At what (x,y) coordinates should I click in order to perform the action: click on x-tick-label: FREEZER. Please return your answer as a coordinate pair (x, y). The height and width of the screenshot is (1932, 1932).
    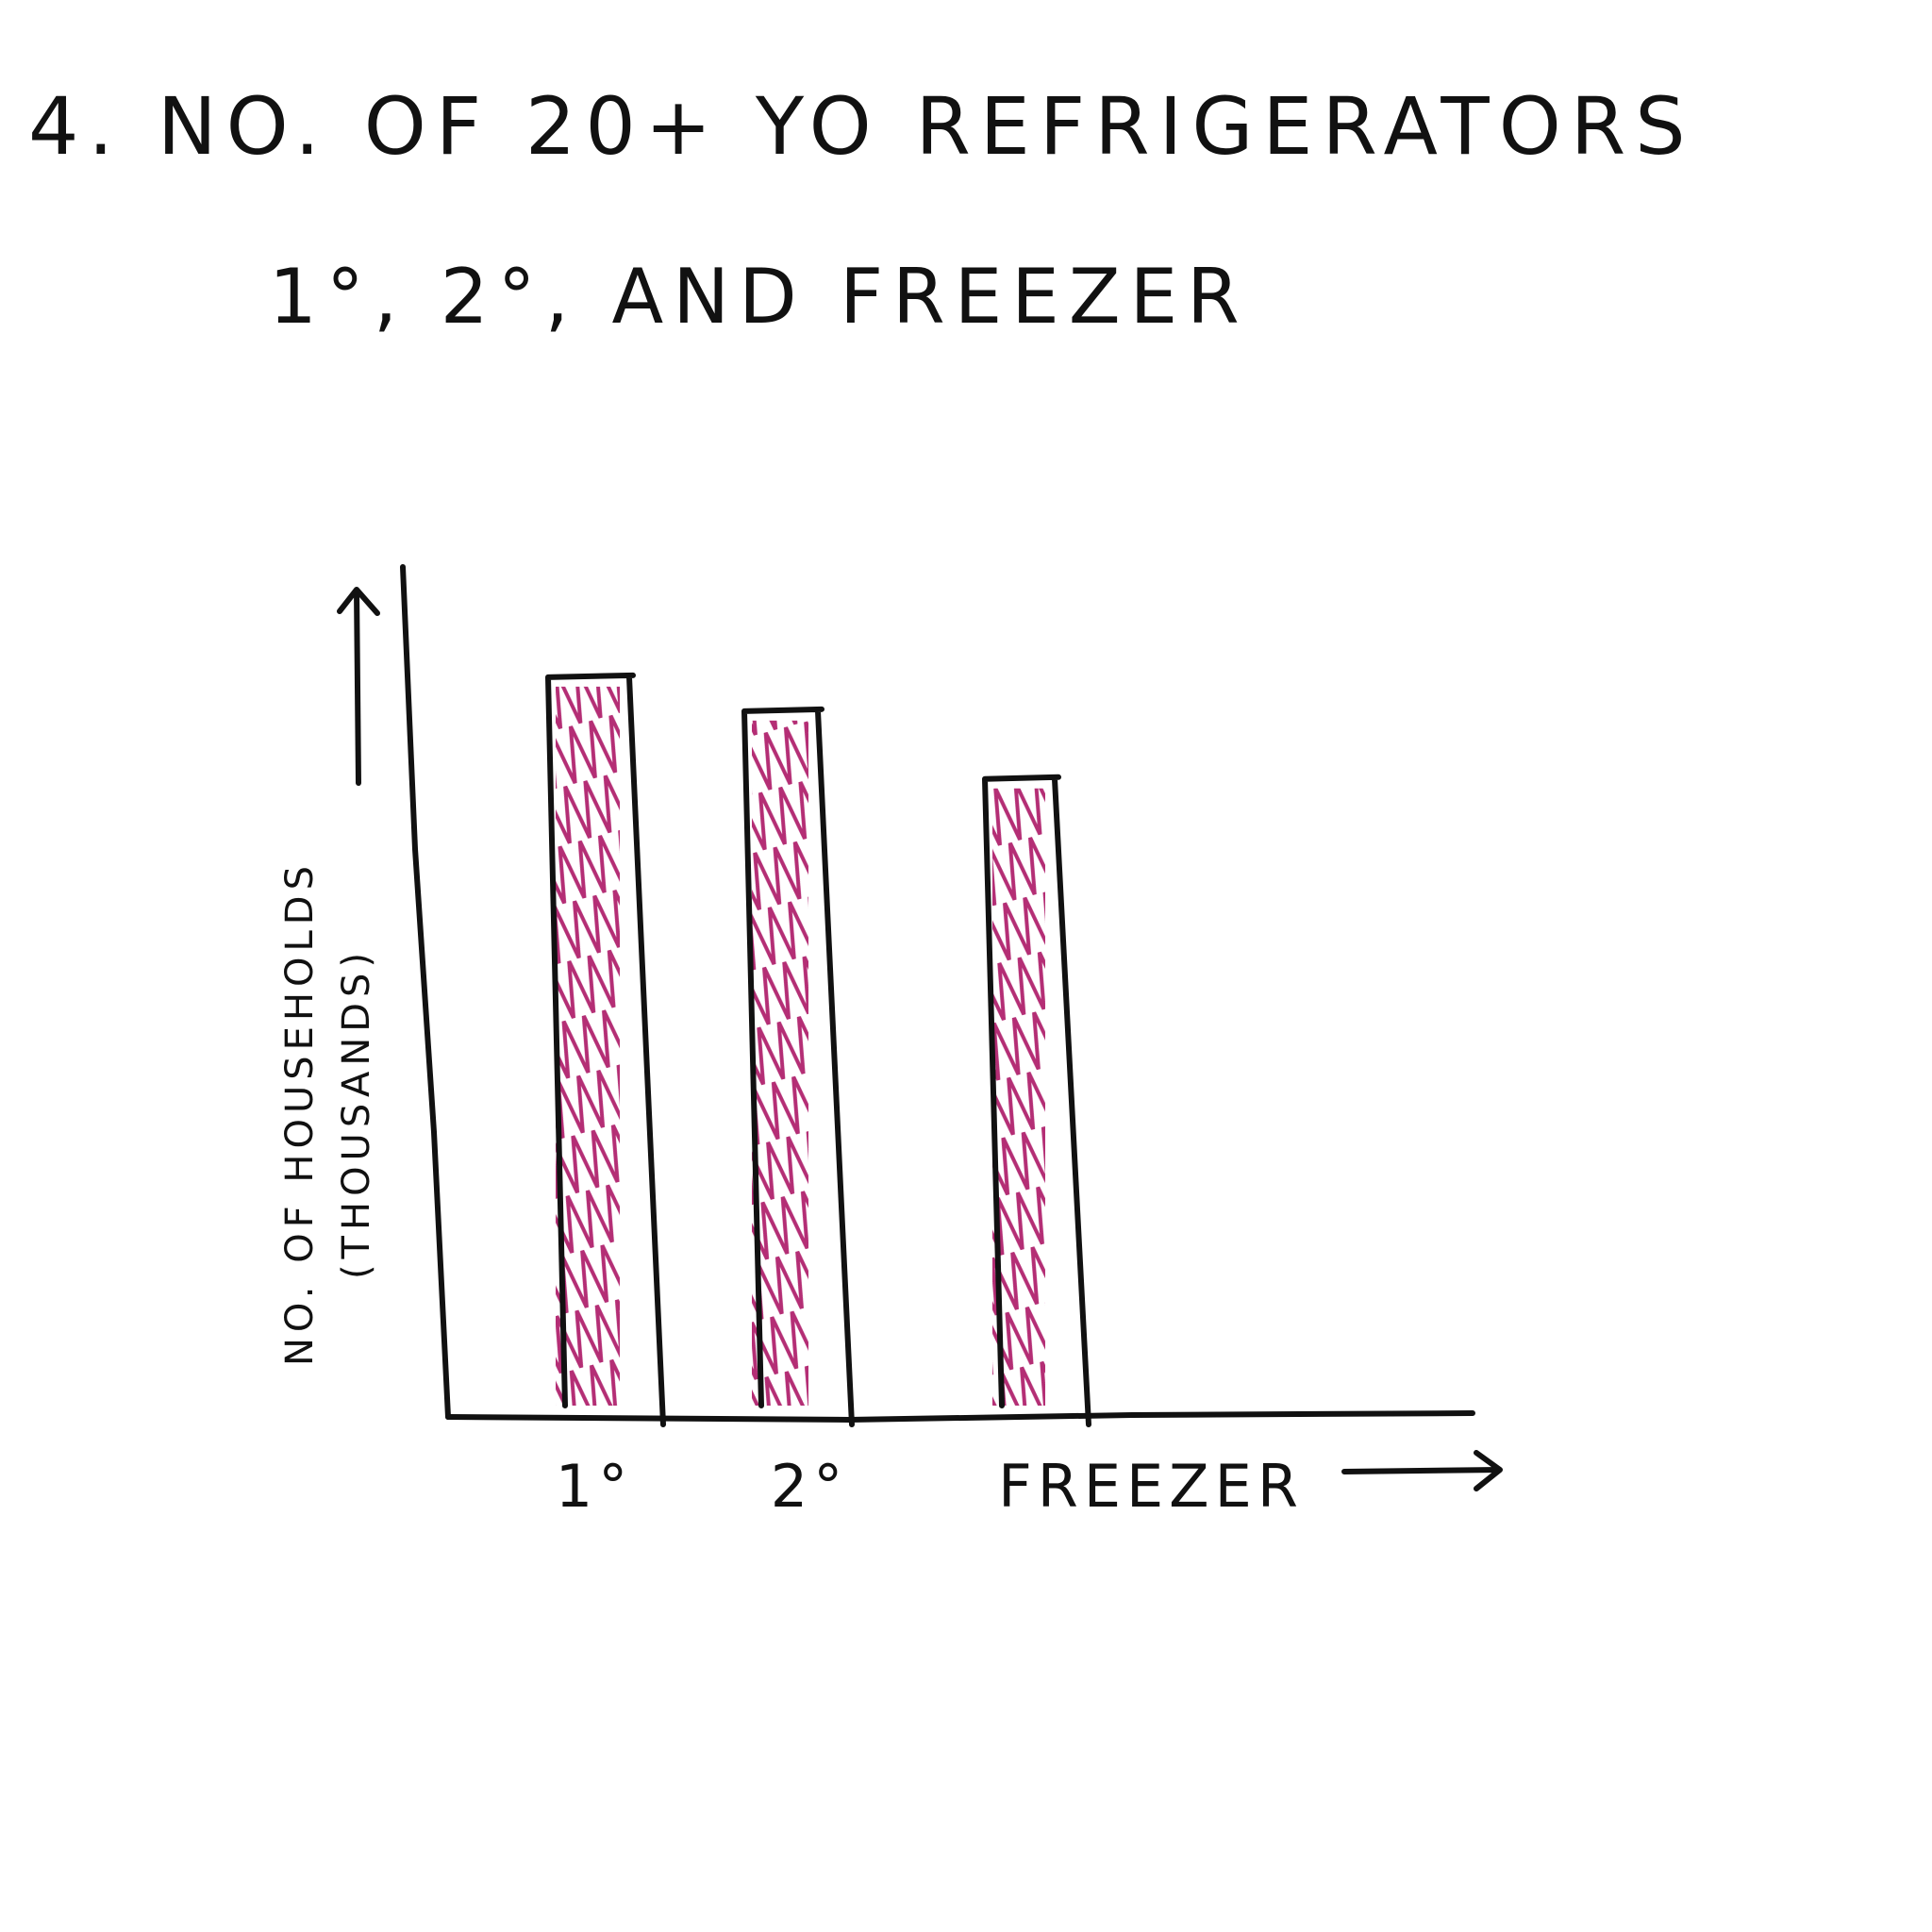
    Looking at the image, I should click on (1151, 1486).